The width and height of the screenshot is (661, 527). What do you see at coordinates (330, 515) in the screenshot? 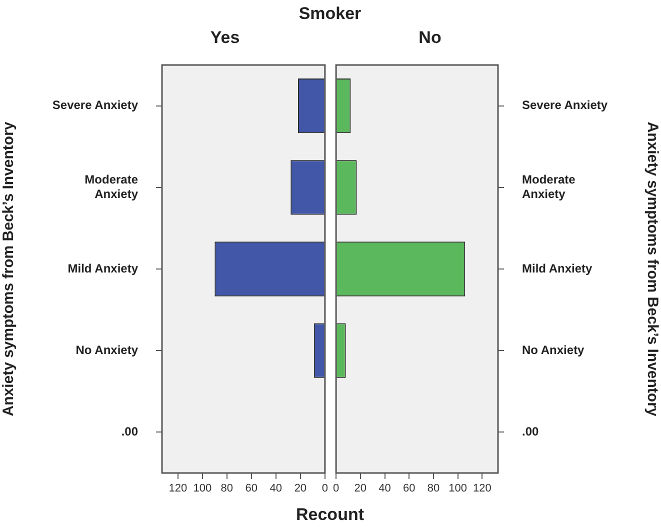
I see `text: Recount` at bounding box center [330, 515].